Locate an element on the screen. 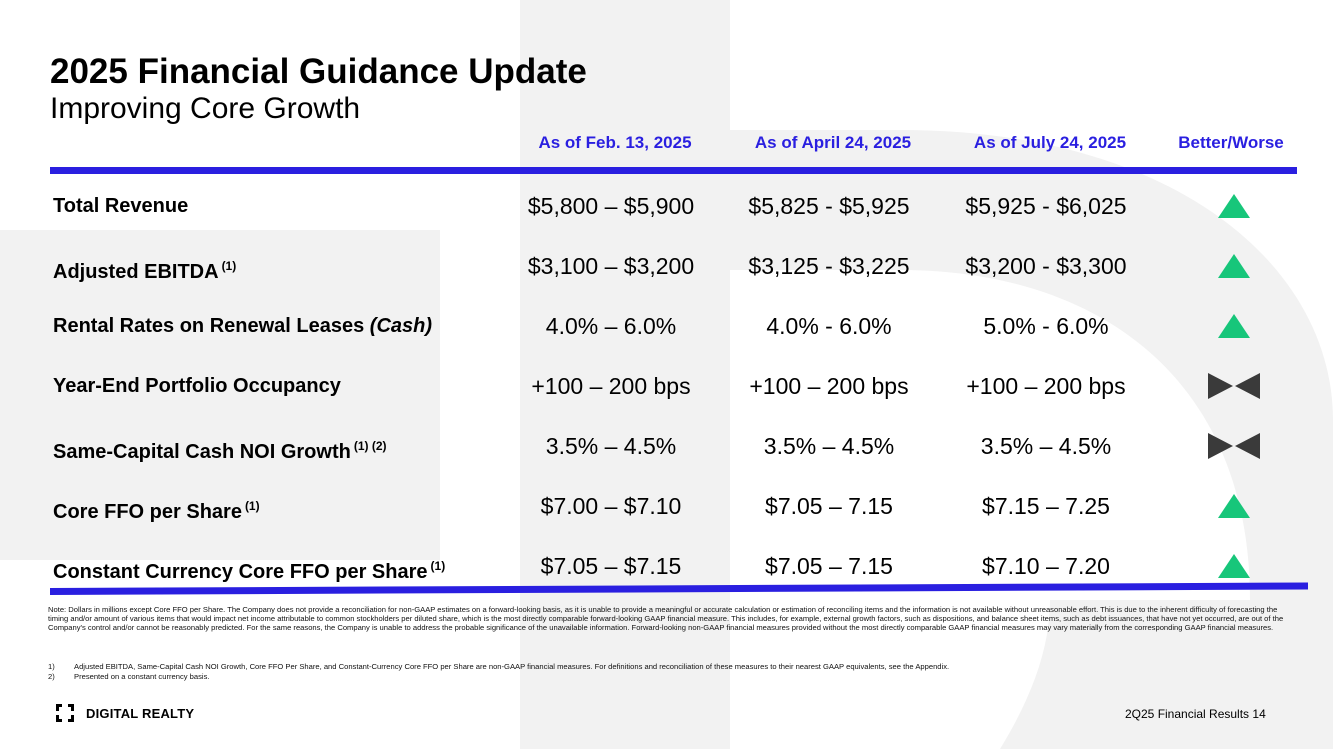 This screenshot has height=749, width=1333. row-label: Year-End Portfolio Occupancy is located at coordinates (197, 386).